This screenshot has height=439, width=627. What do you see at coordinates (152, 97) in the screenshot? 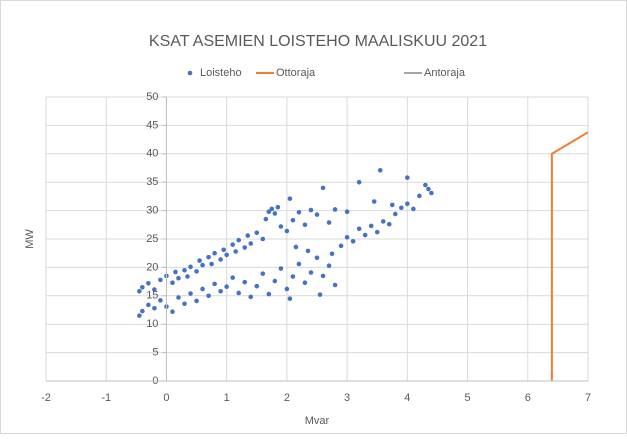
I see `y-tick-label: 50` at bounding box center [152, 97].